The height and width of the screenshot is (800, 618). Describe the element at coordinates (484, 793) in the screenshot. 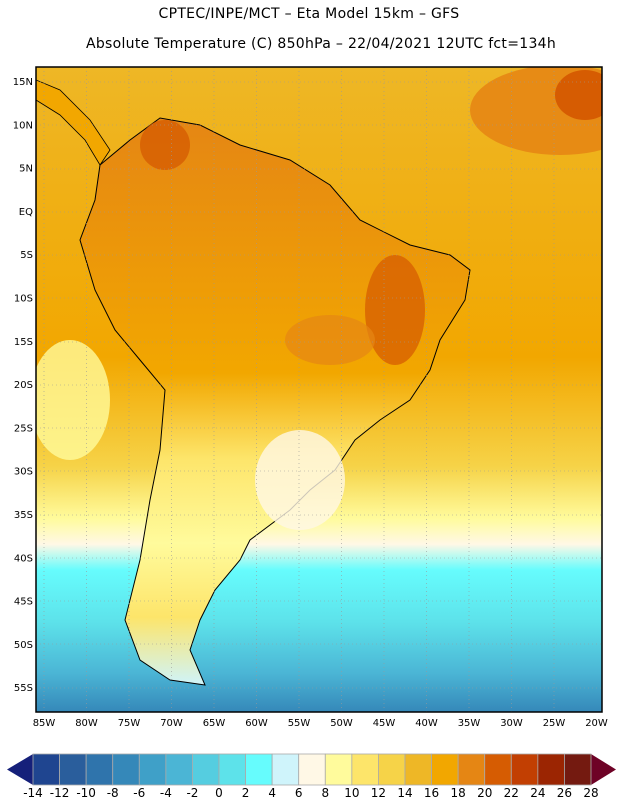

I see `colorbar-label: 20` at that location.